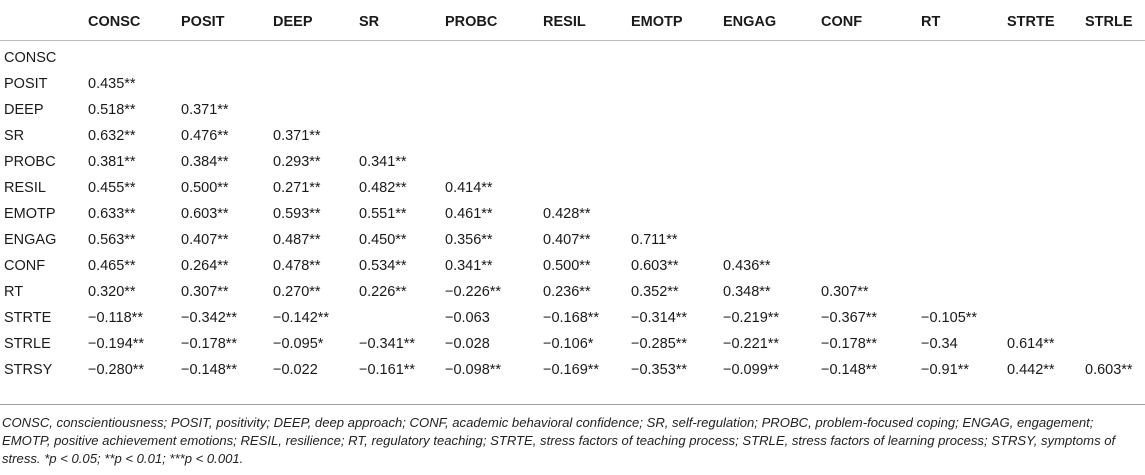 The image size is (1145, 475). What do you see at coordinates (112, 110) in the screenshot?
I see `table-cell: 0.518**` at bounding box center [112, 110].